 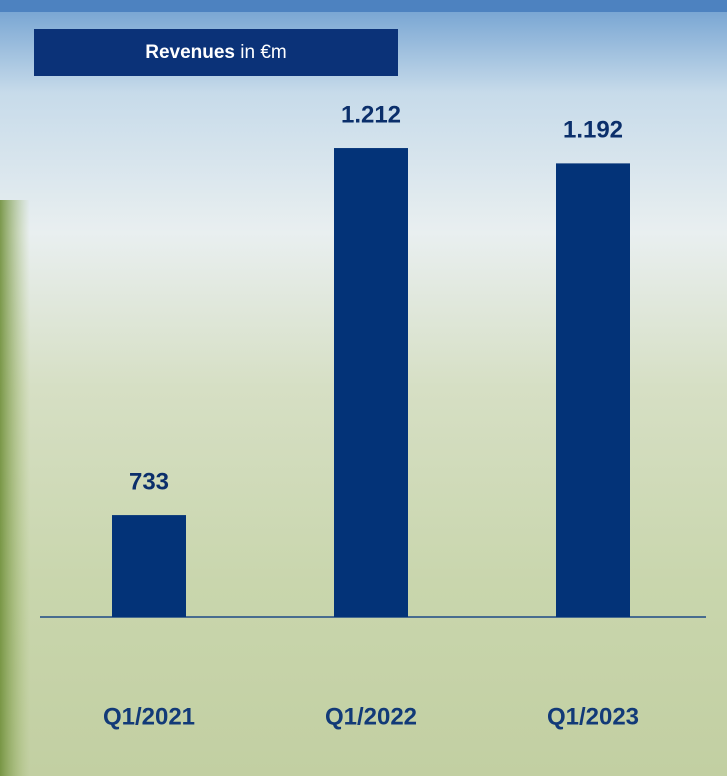 What do you see at coordinates (149, 716) in the screenshot?
I see `x-tick-label: Q1/2021` at bounding box center [149, 716].